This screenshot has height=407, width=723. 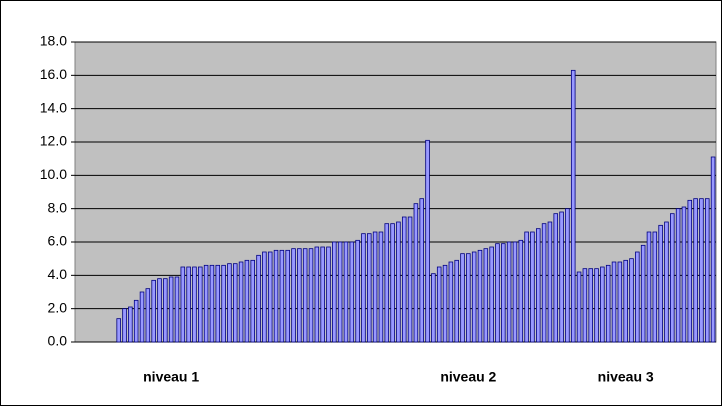 I want to click on y-tick-label: 2.0, so click(x=58, y=307).